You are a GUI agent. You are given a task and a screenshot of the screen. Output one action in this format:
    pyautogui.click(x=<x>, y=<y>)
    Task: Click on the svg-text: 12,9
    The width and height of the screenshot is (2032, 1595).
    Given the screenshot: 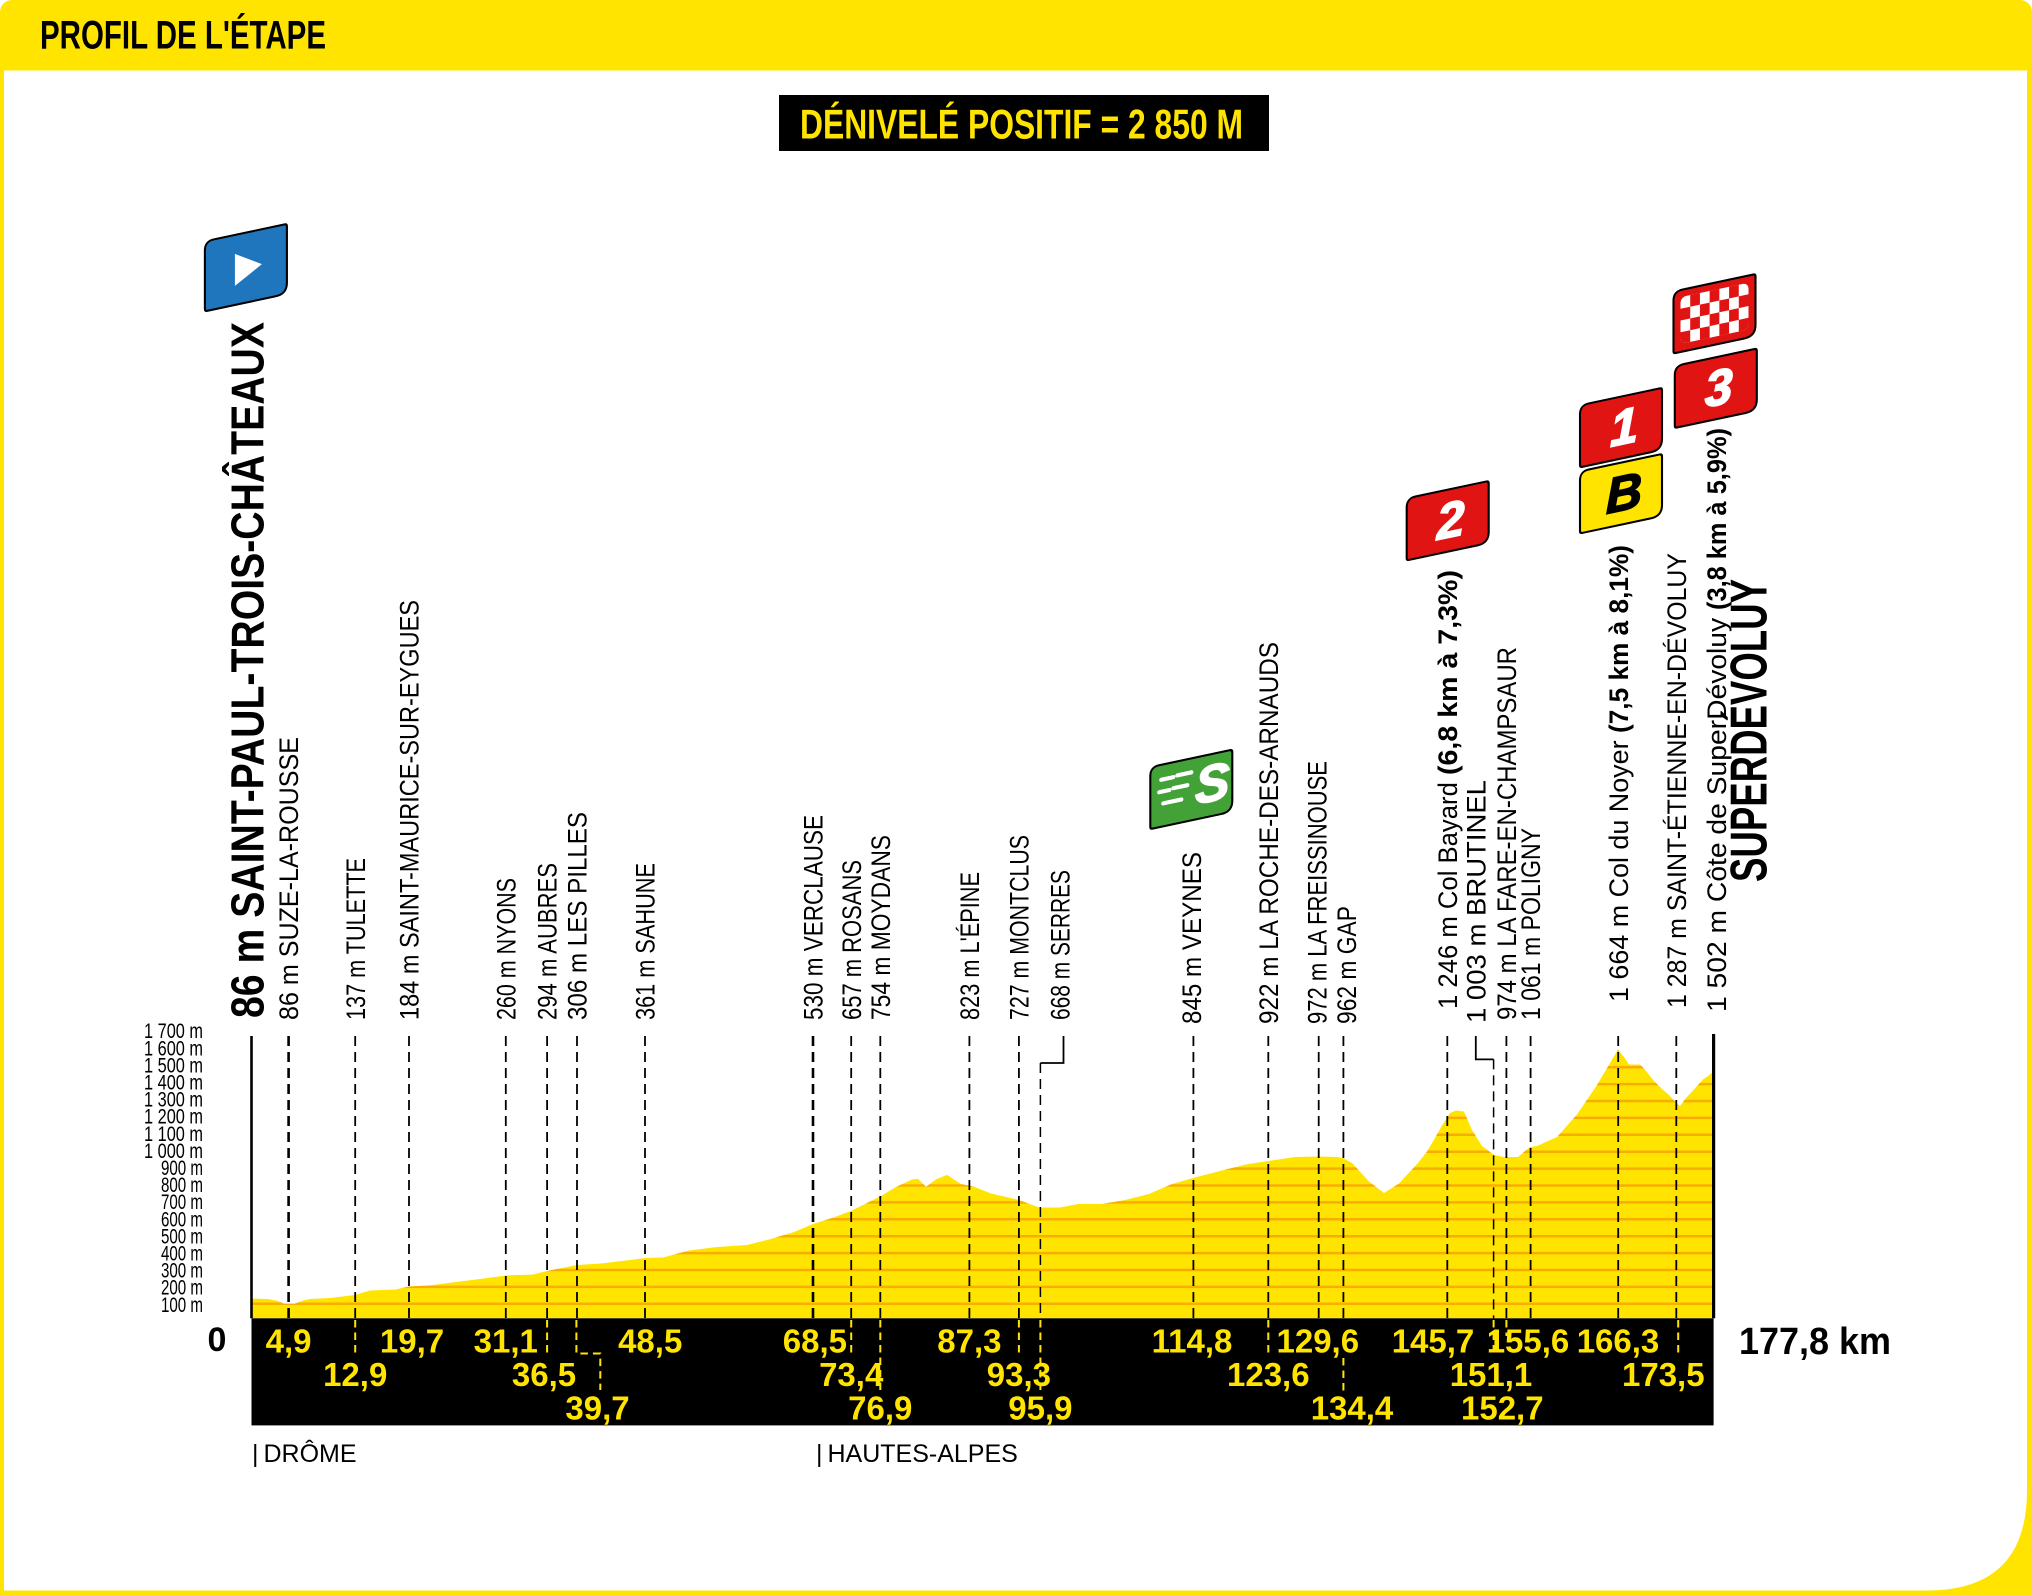 What is the action you would take?
    pyautogui.click(x=355, y=1374)
    